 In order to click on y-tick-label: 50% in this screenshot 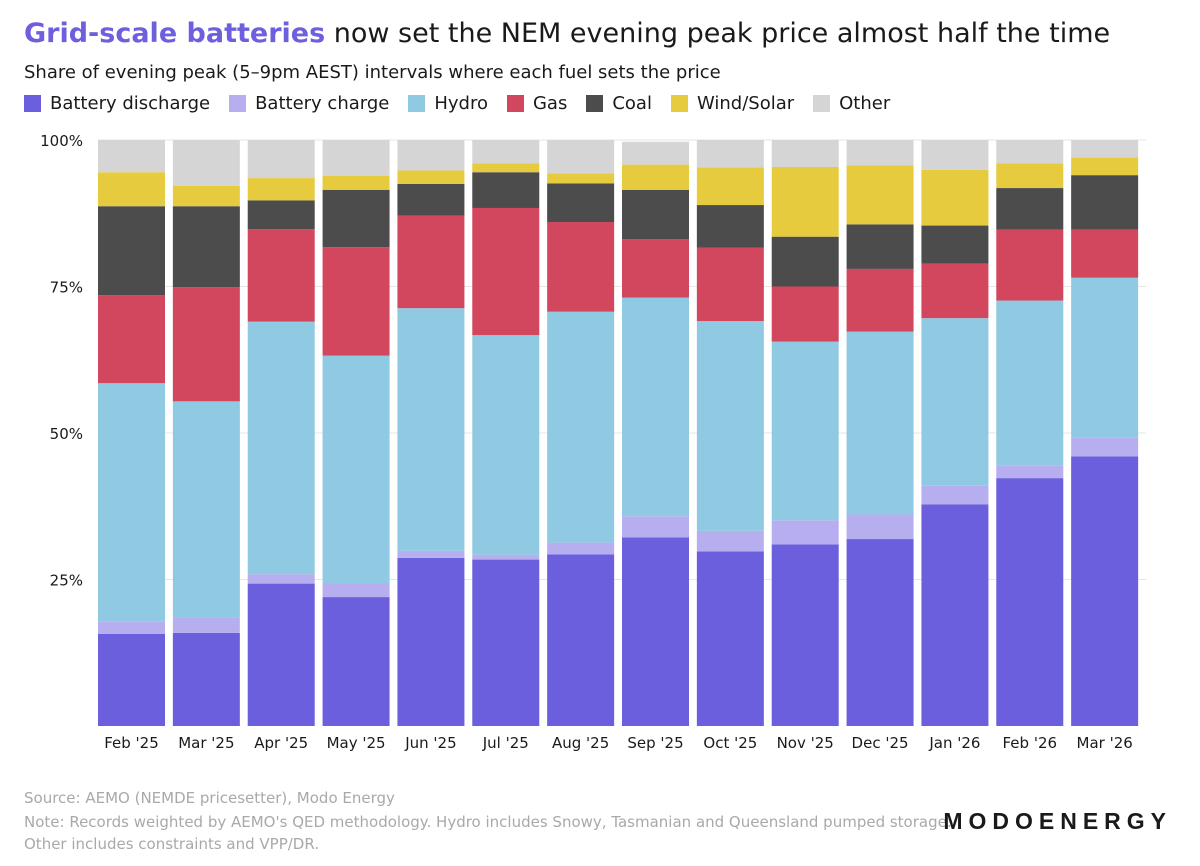, I will do `click(66, 434)`.